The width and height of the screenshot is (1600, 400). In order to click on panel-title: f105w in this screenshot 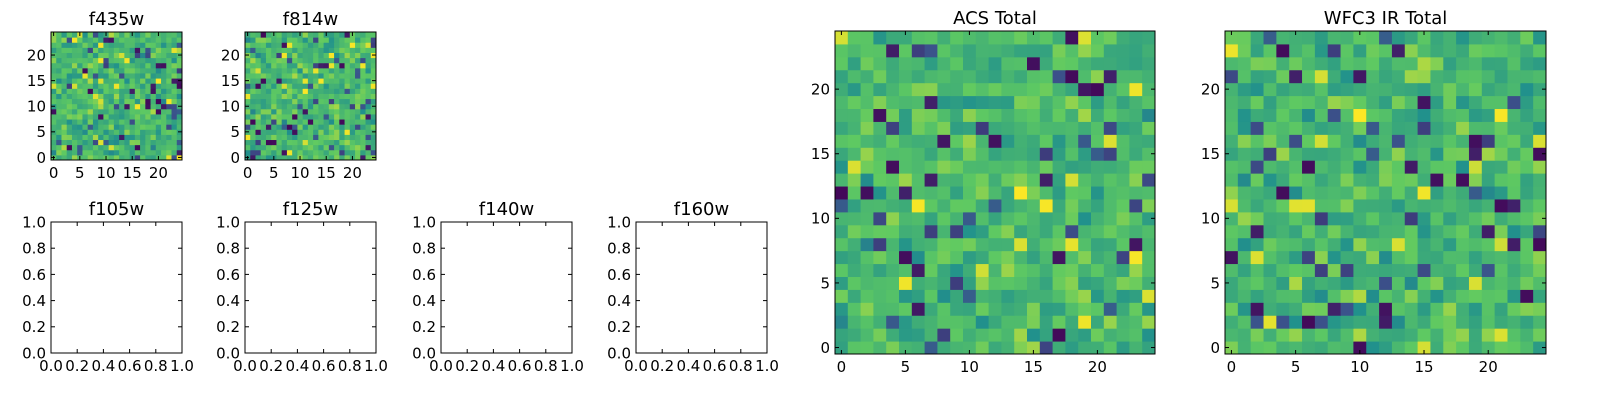, I will do `click(116, 209)`.